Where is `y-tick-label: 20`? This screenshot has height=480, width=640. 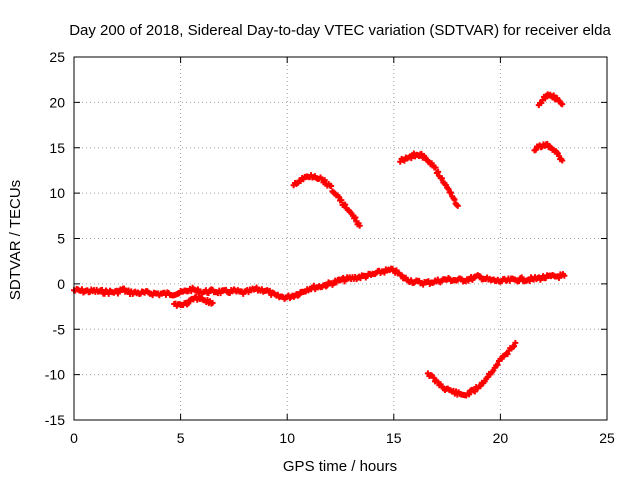
y-tick-label: 20 is located at coordinates (57, 102).